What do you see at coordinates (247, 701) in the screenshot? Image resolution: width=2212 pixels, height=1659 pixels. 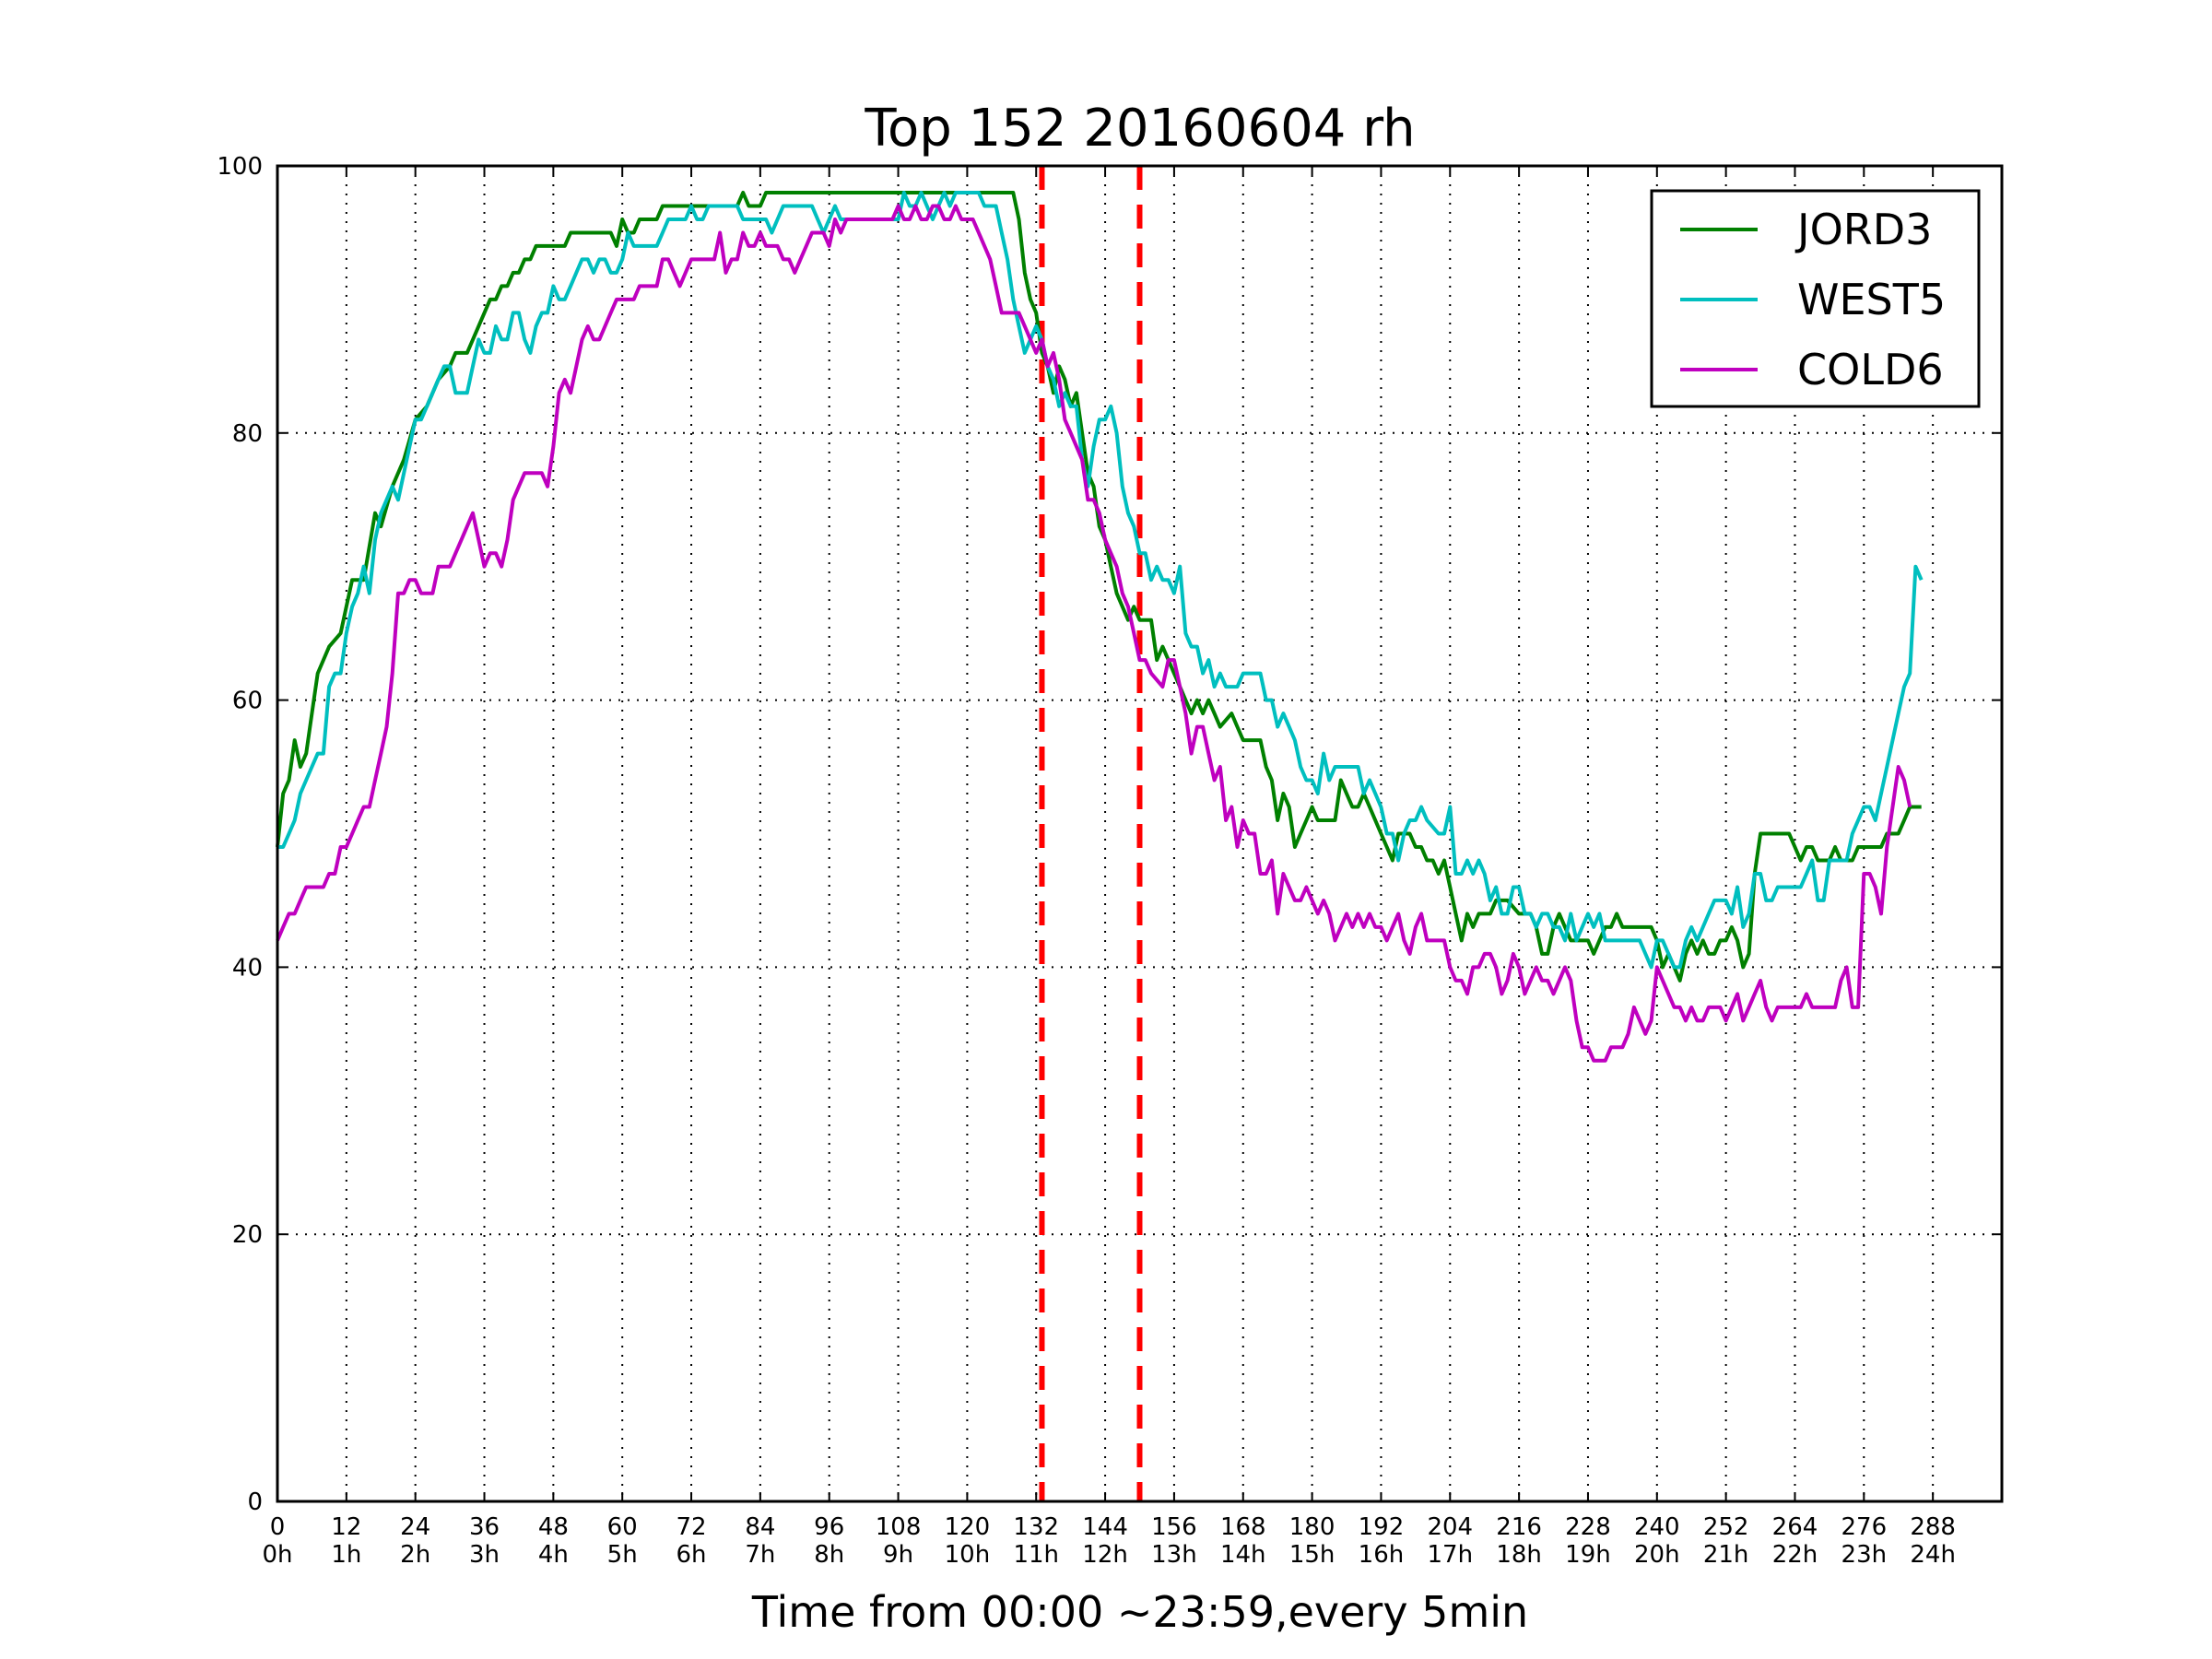 I see `y-tick-label: 60` at bounding box center [247, 701].